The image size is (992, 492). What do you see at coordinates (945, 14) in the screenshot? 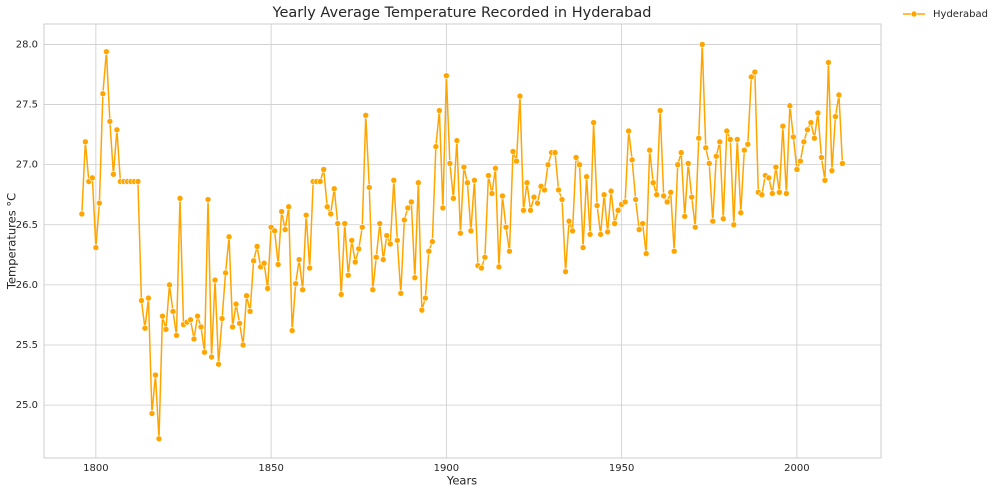
I see `legend: Hyderabad` at bounding box center [945, 14].